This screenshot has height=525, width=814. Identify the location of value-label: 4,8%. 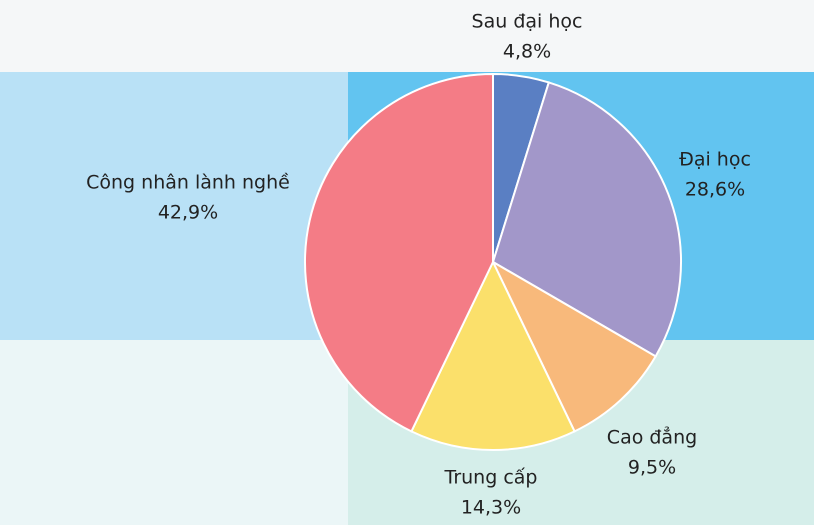
(527, 52).